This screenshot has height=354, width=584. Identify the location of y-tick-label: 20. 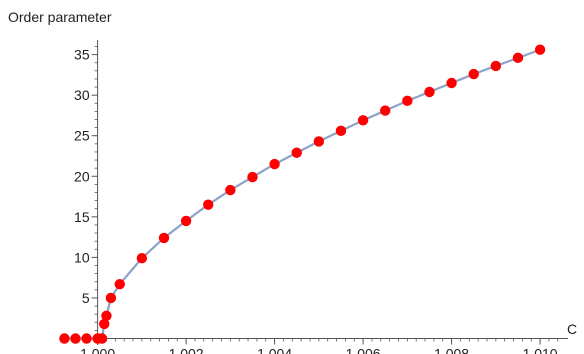
(82, 176).